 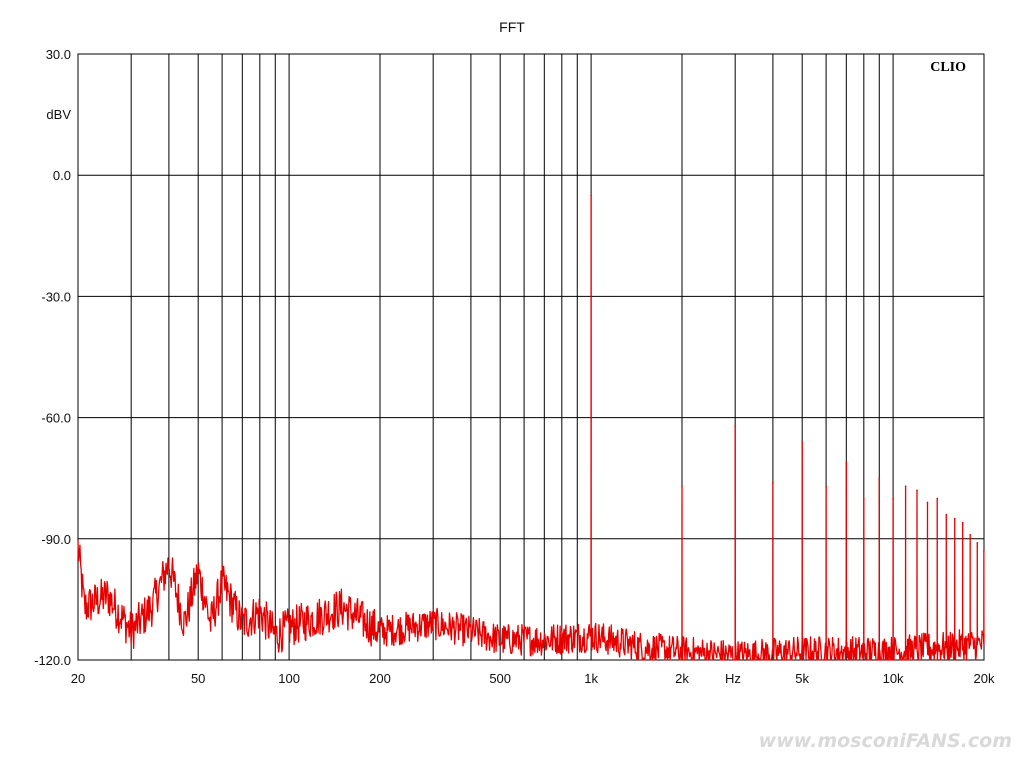 I want to click on x-tick-label: 500, so click(x=500, y=678).